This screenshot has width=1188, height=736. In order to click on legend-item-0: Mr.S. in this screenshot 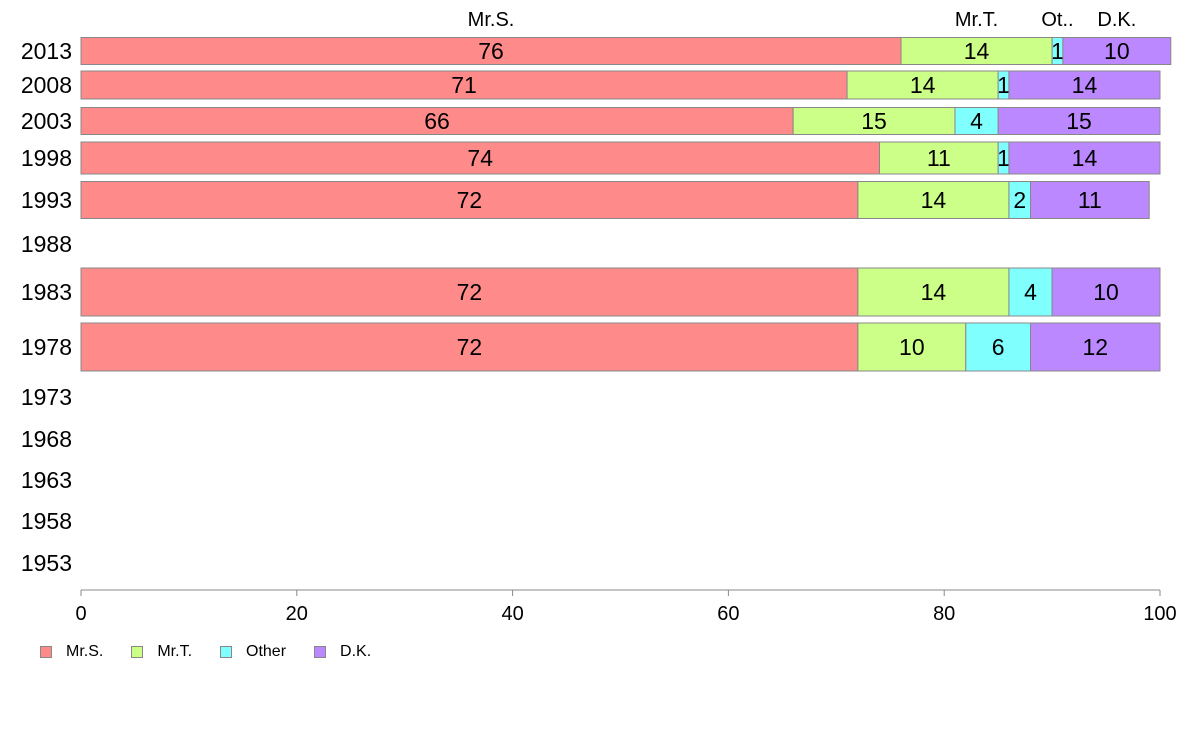, I will do `click(71, 652)`.